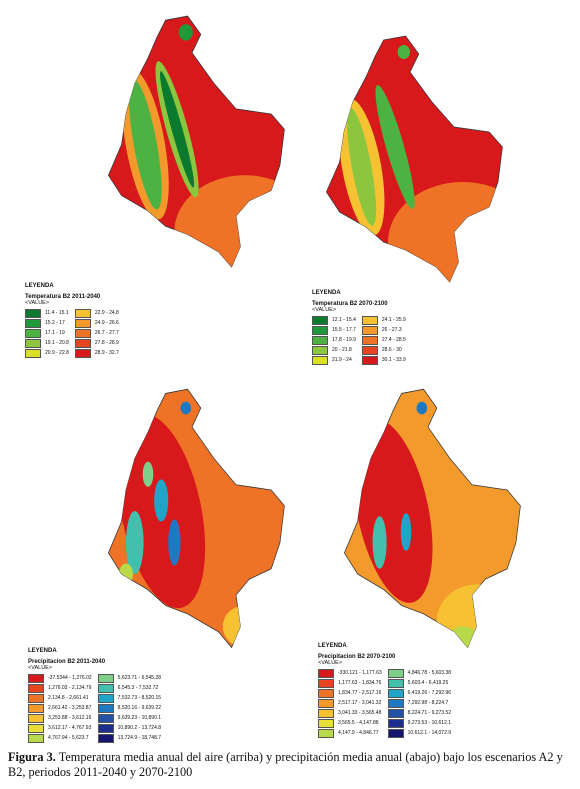  I want to click on legend-item: 3,612.17 - 4,767.93, so click(60, 728).